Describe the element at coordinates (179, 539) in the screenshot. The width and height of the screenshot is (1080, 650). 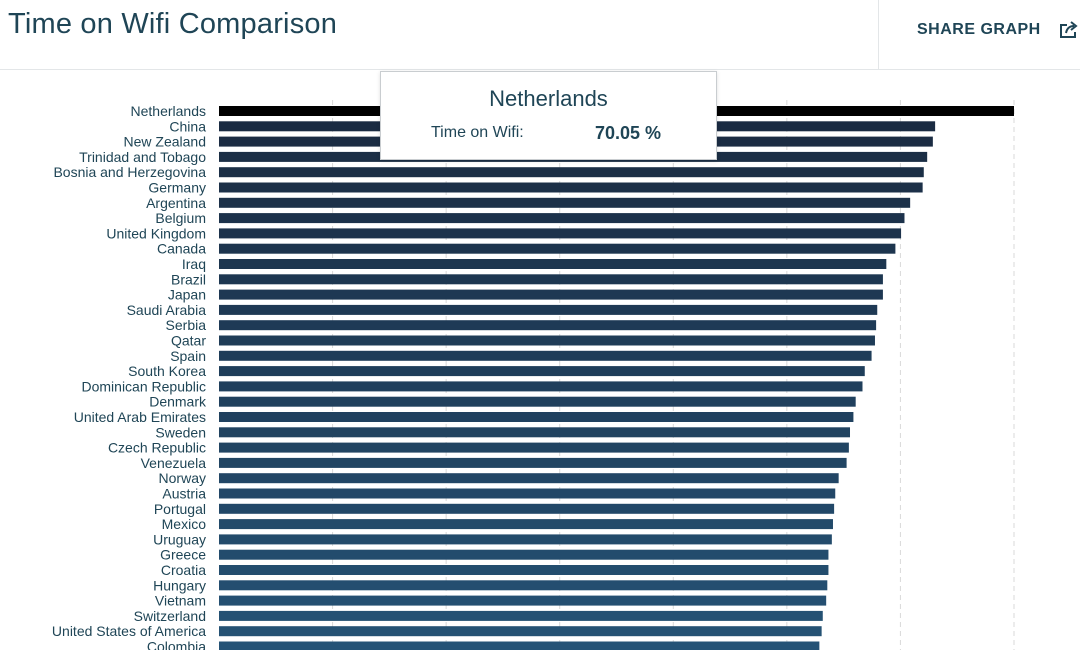
I see `category-label: Uruguay` at that location.